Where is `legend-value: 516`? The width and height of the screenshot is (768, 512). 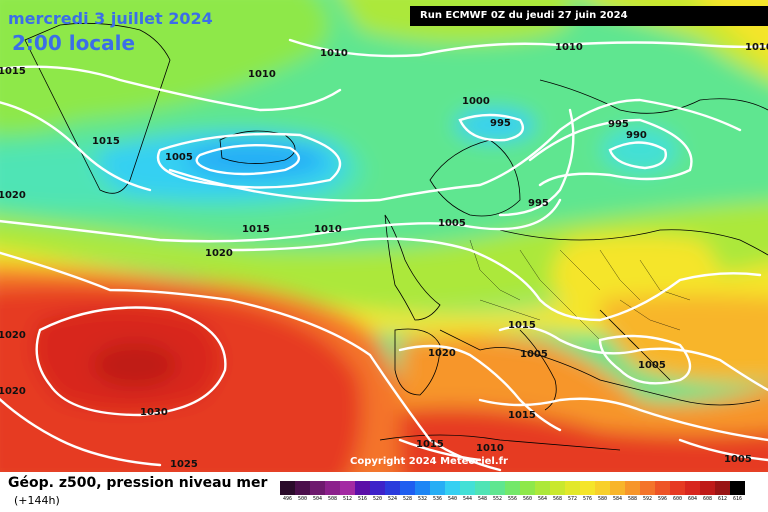 legend-value: 516 is located at coordinates (362, 499).